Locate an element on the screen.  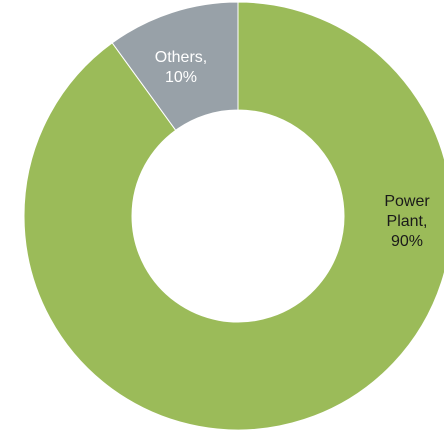
slice-others is located at coordinates (175, 66).